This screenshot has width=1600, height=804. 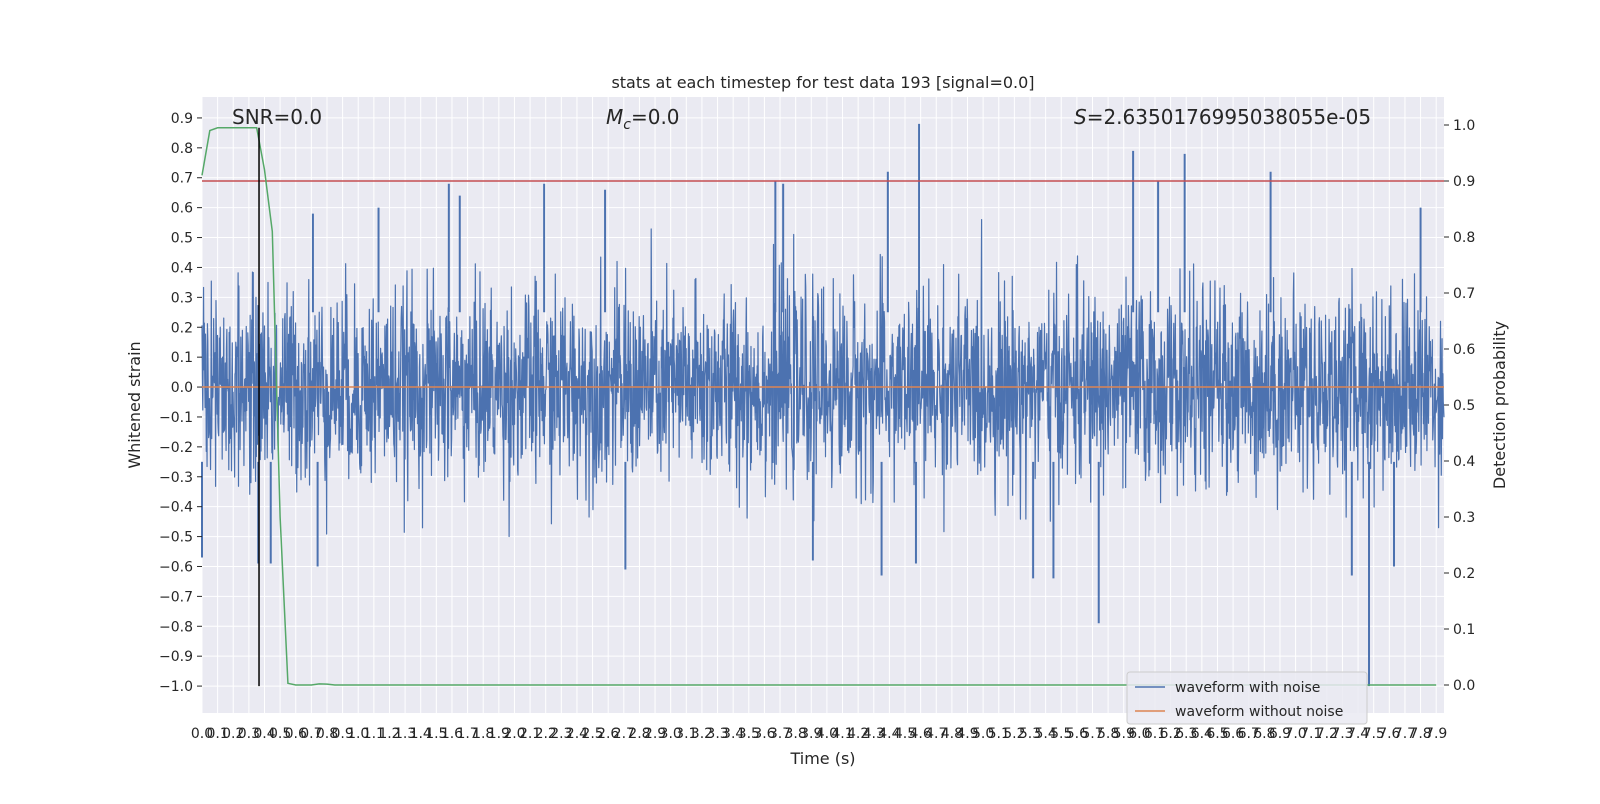 What do you see at coordinates (1464, 182) in the screenshot?
I see `y-right-tick-label: 0.9` at bounding box center [1464, 182].